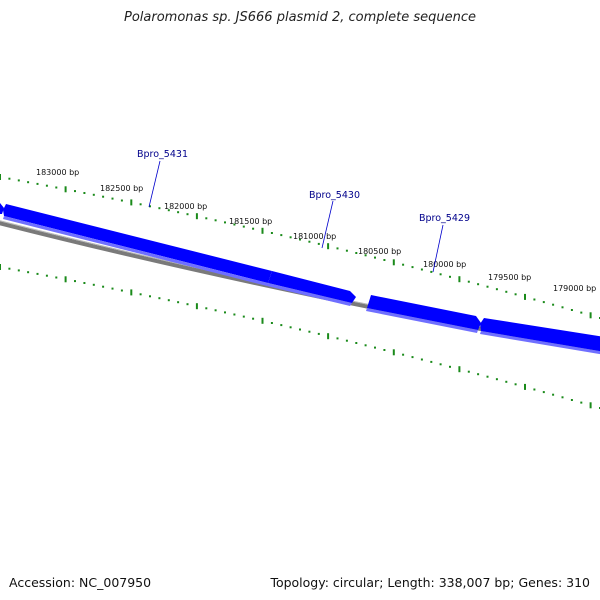 This screenshot has width=600, height=600. I want to click on accession-text: Accession: NC_007950, so click(80, 582).